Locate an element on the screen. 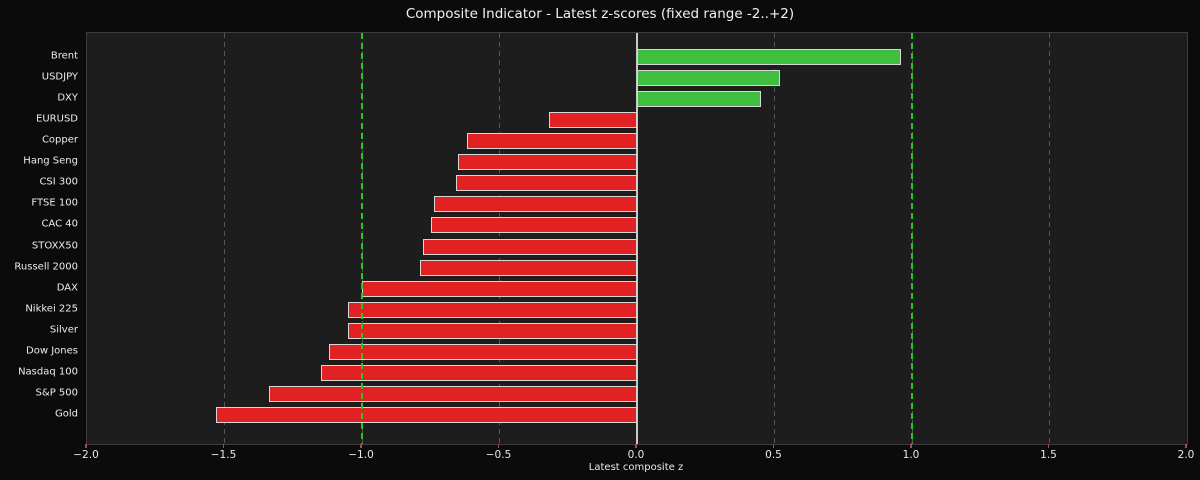 The image size is (1200, 480). zero-line is located at coordinates (637, 238).